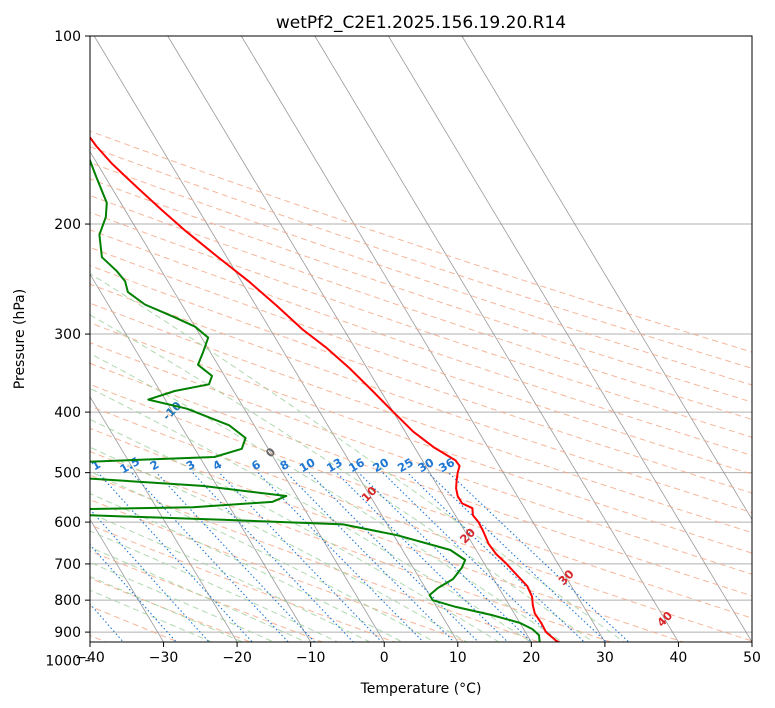 The height and width of the screenshot is (708, 775). I want to click on x-tick-label: 30, so click(605, 658).